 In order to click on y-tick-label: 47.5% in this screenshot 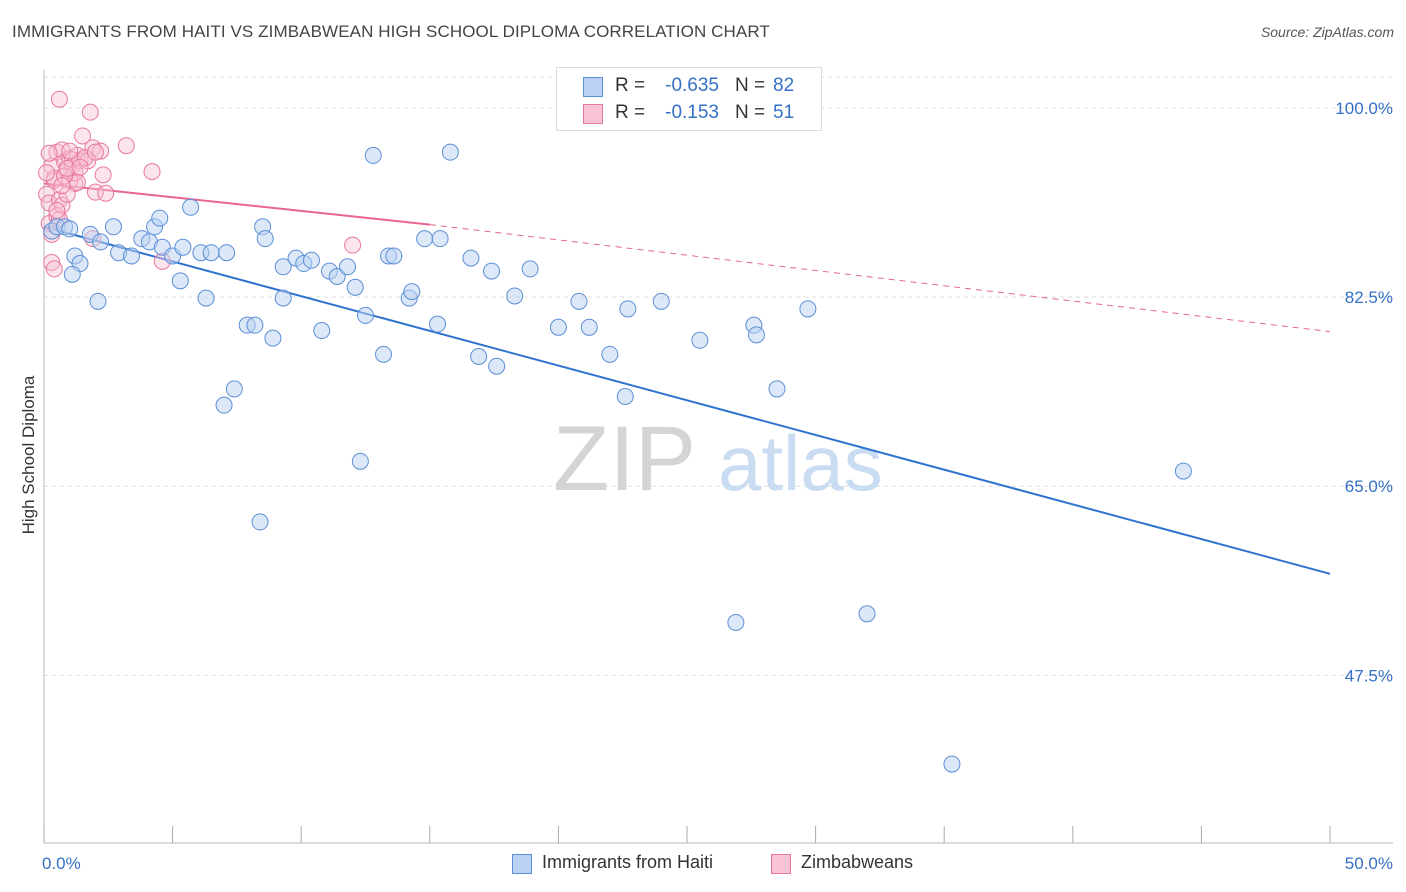, I will do `click(1369, 675)`.